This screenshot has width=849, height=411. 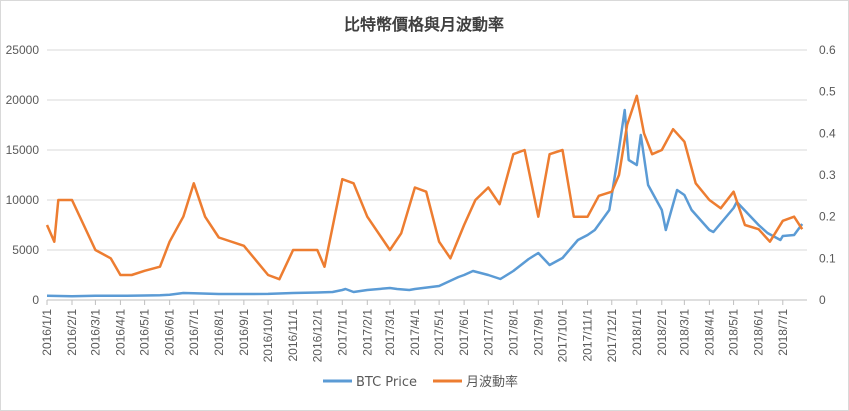 I want to click on x-tick-label: 2016/12/1, so click(x=317, y=336).